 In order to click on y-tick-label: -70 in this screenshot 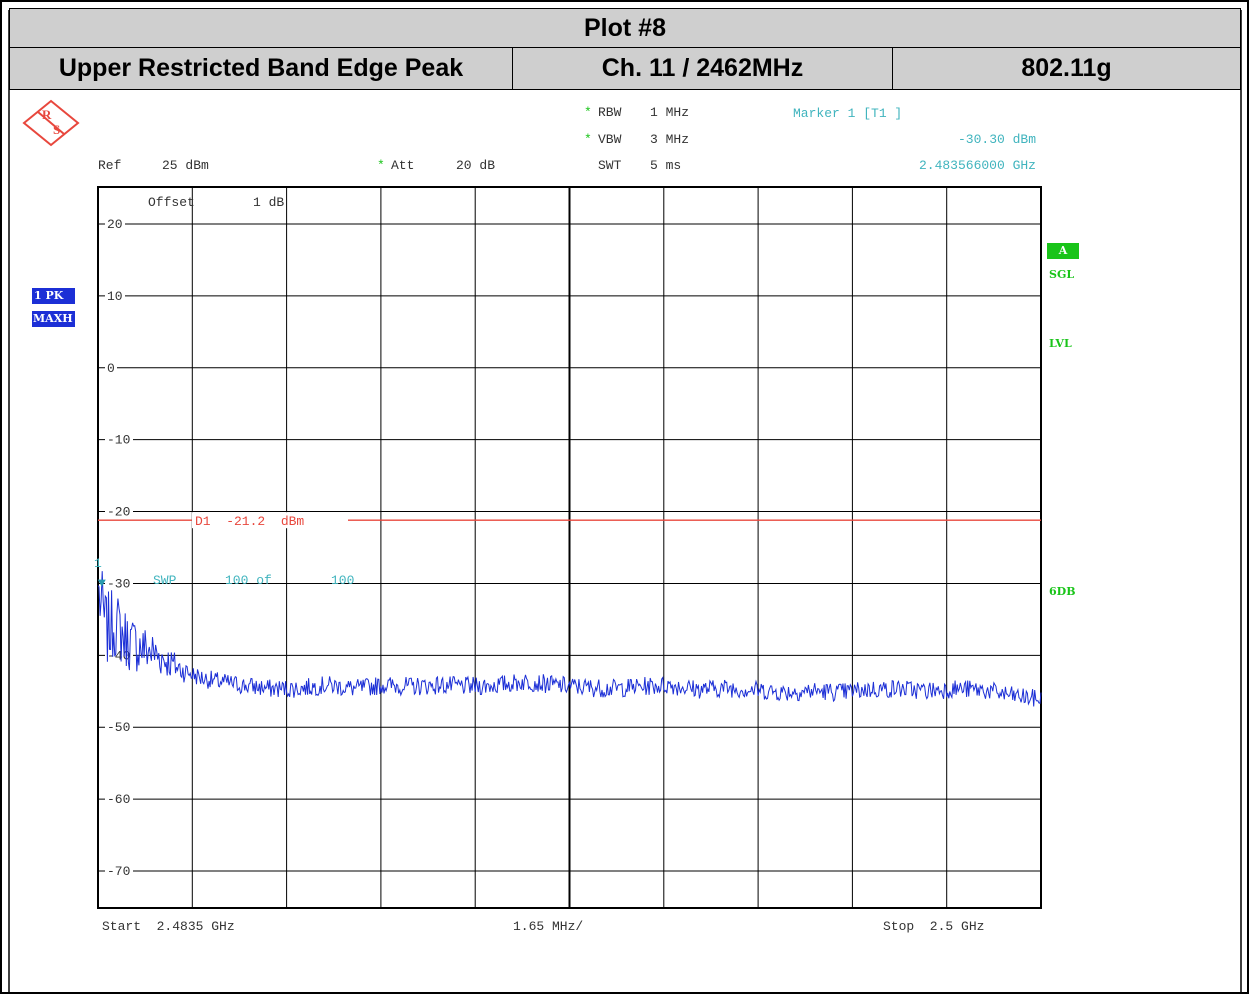, I will do `click(118, 871)`.